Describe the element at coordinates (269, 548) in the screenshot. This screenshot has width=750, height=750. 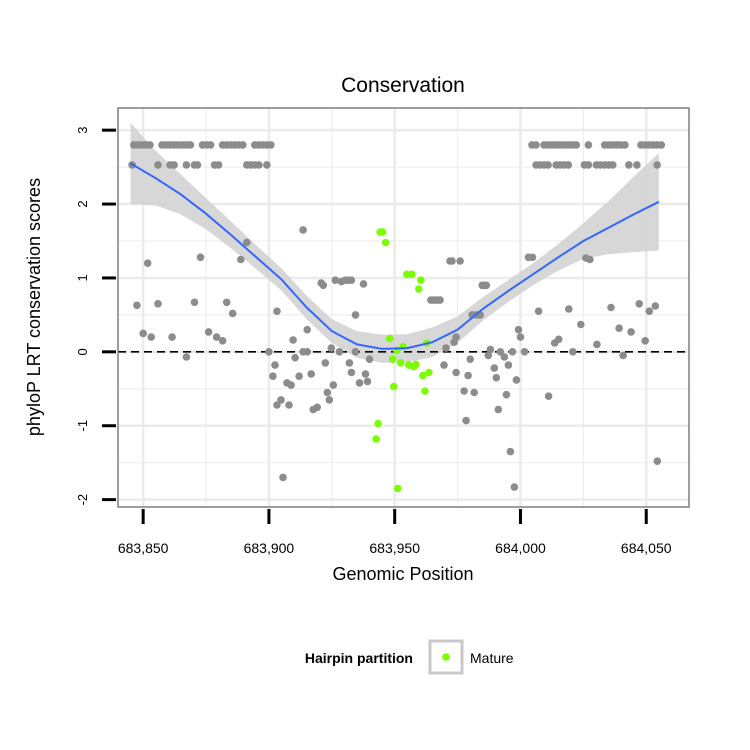
I see `x-tick-label: 683,900` at that location.